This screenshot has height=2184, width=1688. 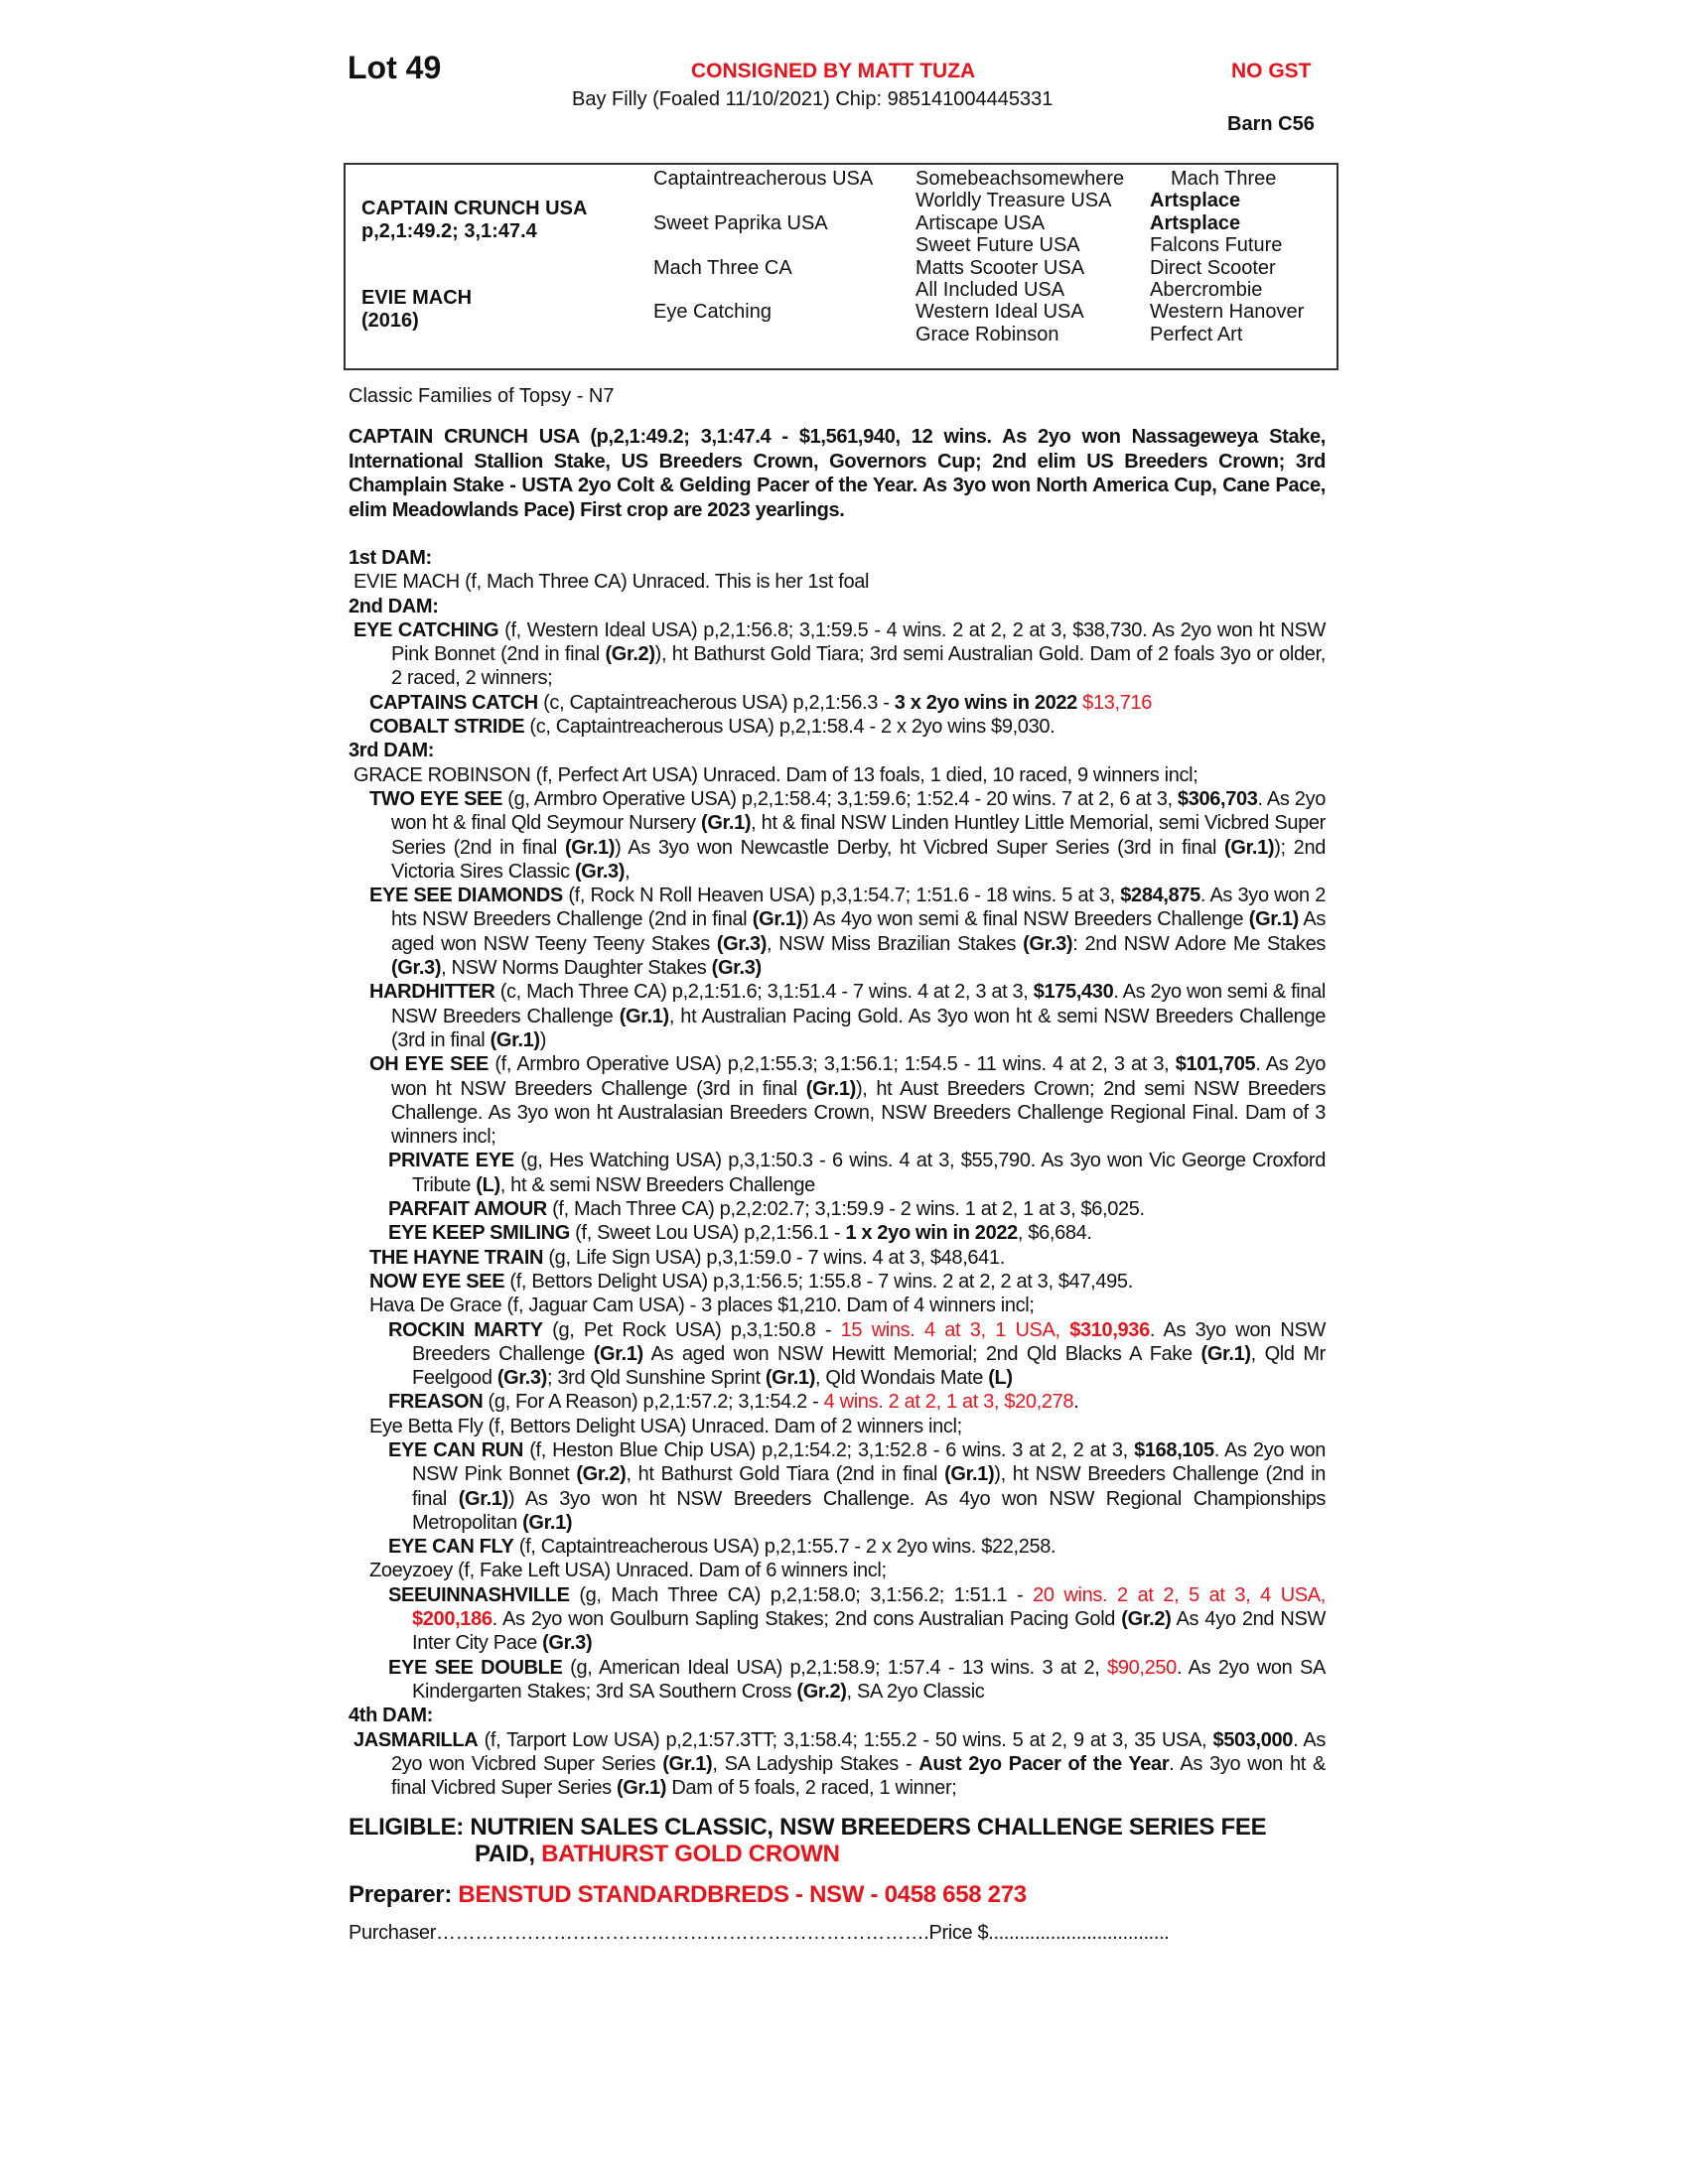 What do you see at coordinates (1109, 1329) in the screenshot?
I see `text-segment: $310,936` at bounding box center [1109, 1329].